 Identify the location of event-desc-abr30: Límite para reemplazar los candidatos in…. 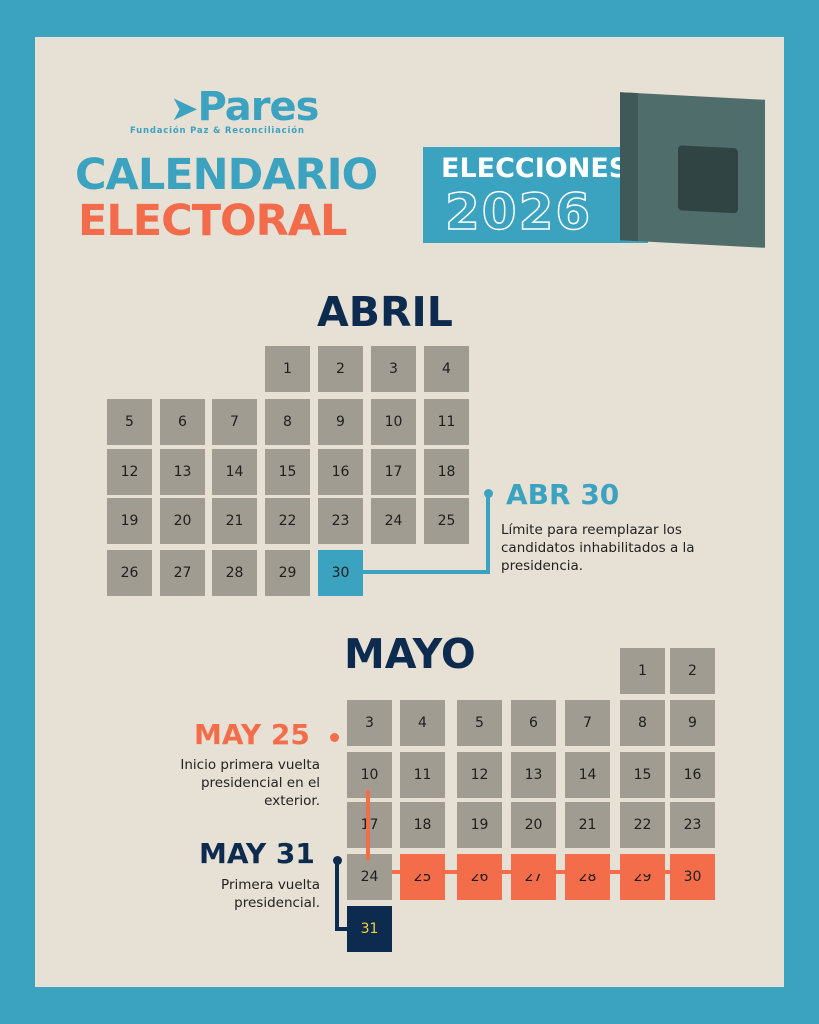
(598, 548).